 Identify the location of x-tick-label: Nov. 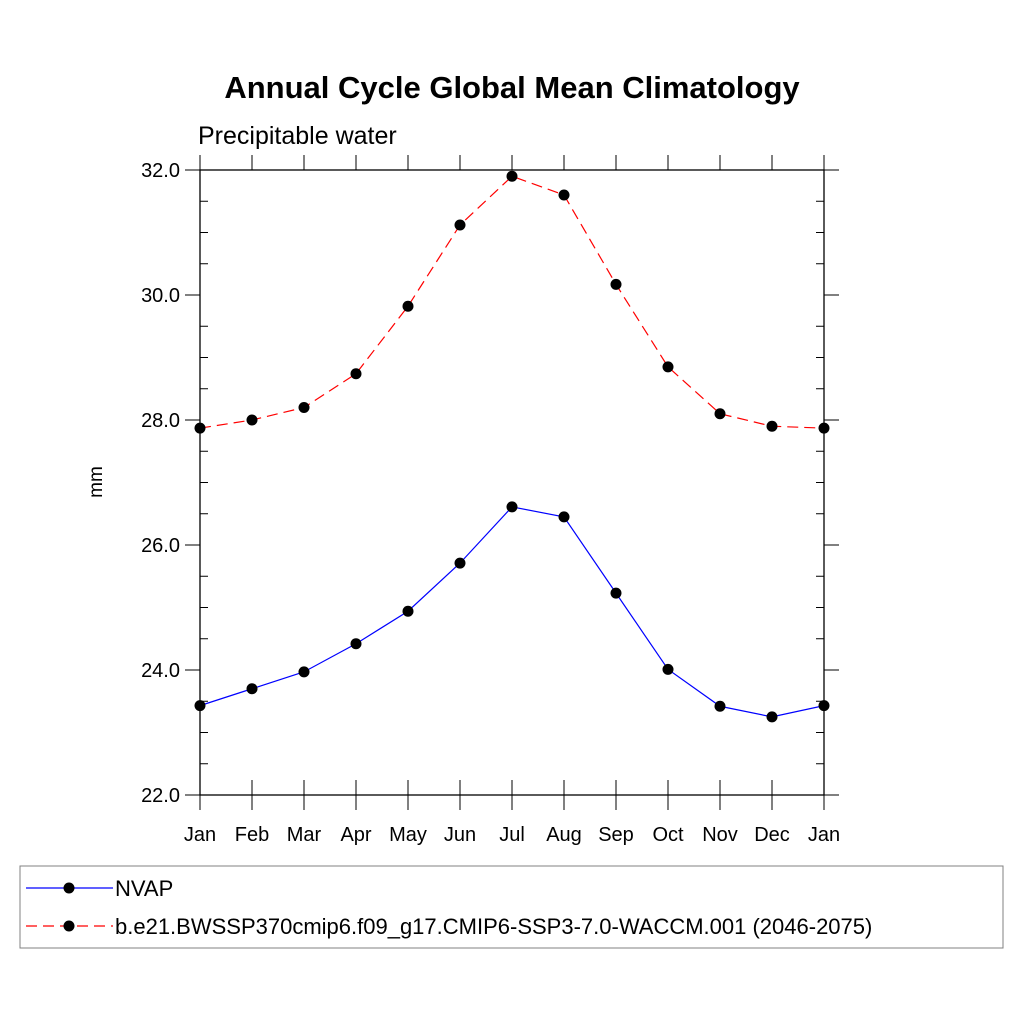
(720, 835).